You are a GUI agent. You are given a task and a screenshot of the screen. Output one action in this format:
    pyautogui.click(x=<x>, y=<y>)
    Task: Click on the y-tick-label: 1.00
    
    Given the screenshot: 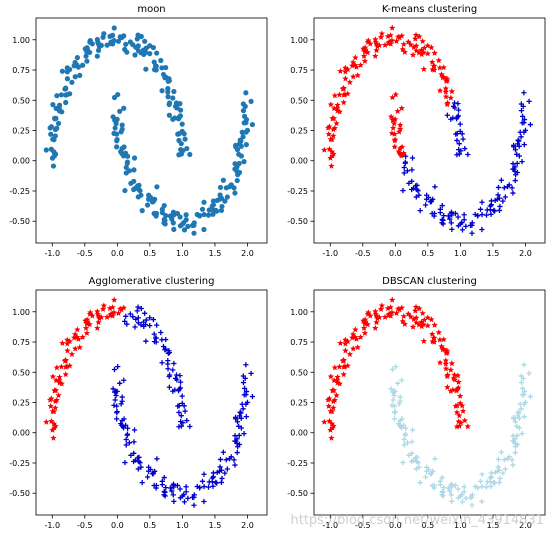 What is the action you would take?
    pyautogui.click(x=21, y=312)
    